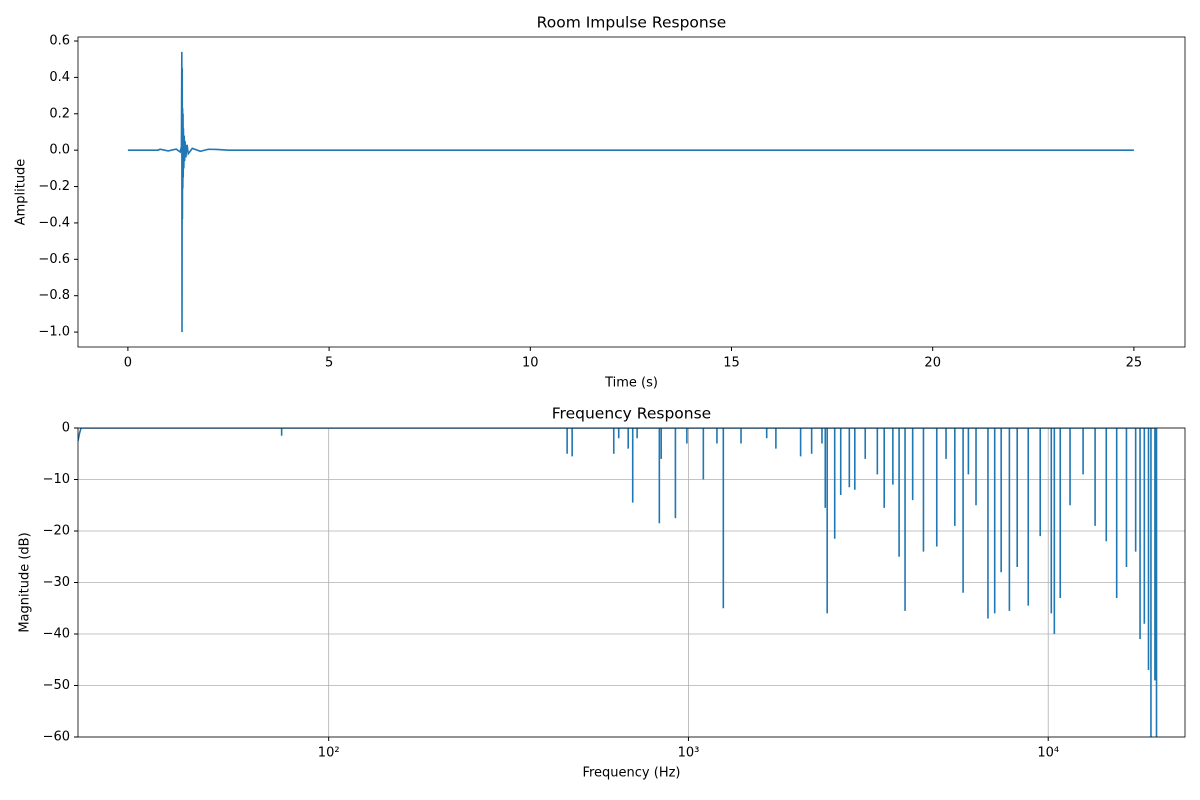 The height and width of the screenshot is (800, 1200). Describe the element at coordinates (56, 634) in the screenshot. I see `y-tick-label: −40` at that location.